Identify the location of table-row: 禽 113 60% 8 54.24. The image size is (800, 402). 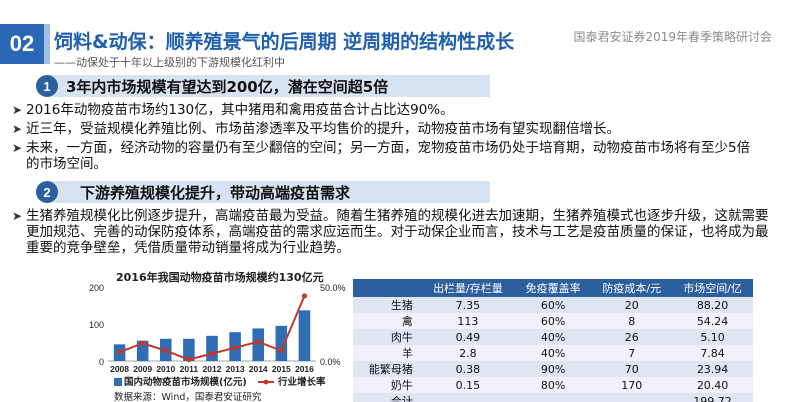
(553, 321).